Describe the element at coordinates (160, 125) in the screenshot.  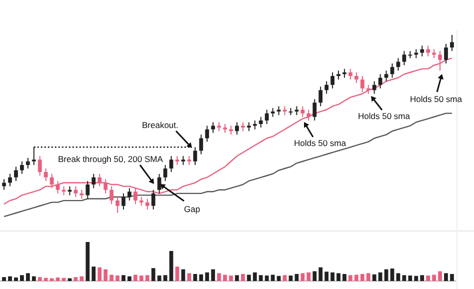
I see `annotation: Breakout.` at that location.